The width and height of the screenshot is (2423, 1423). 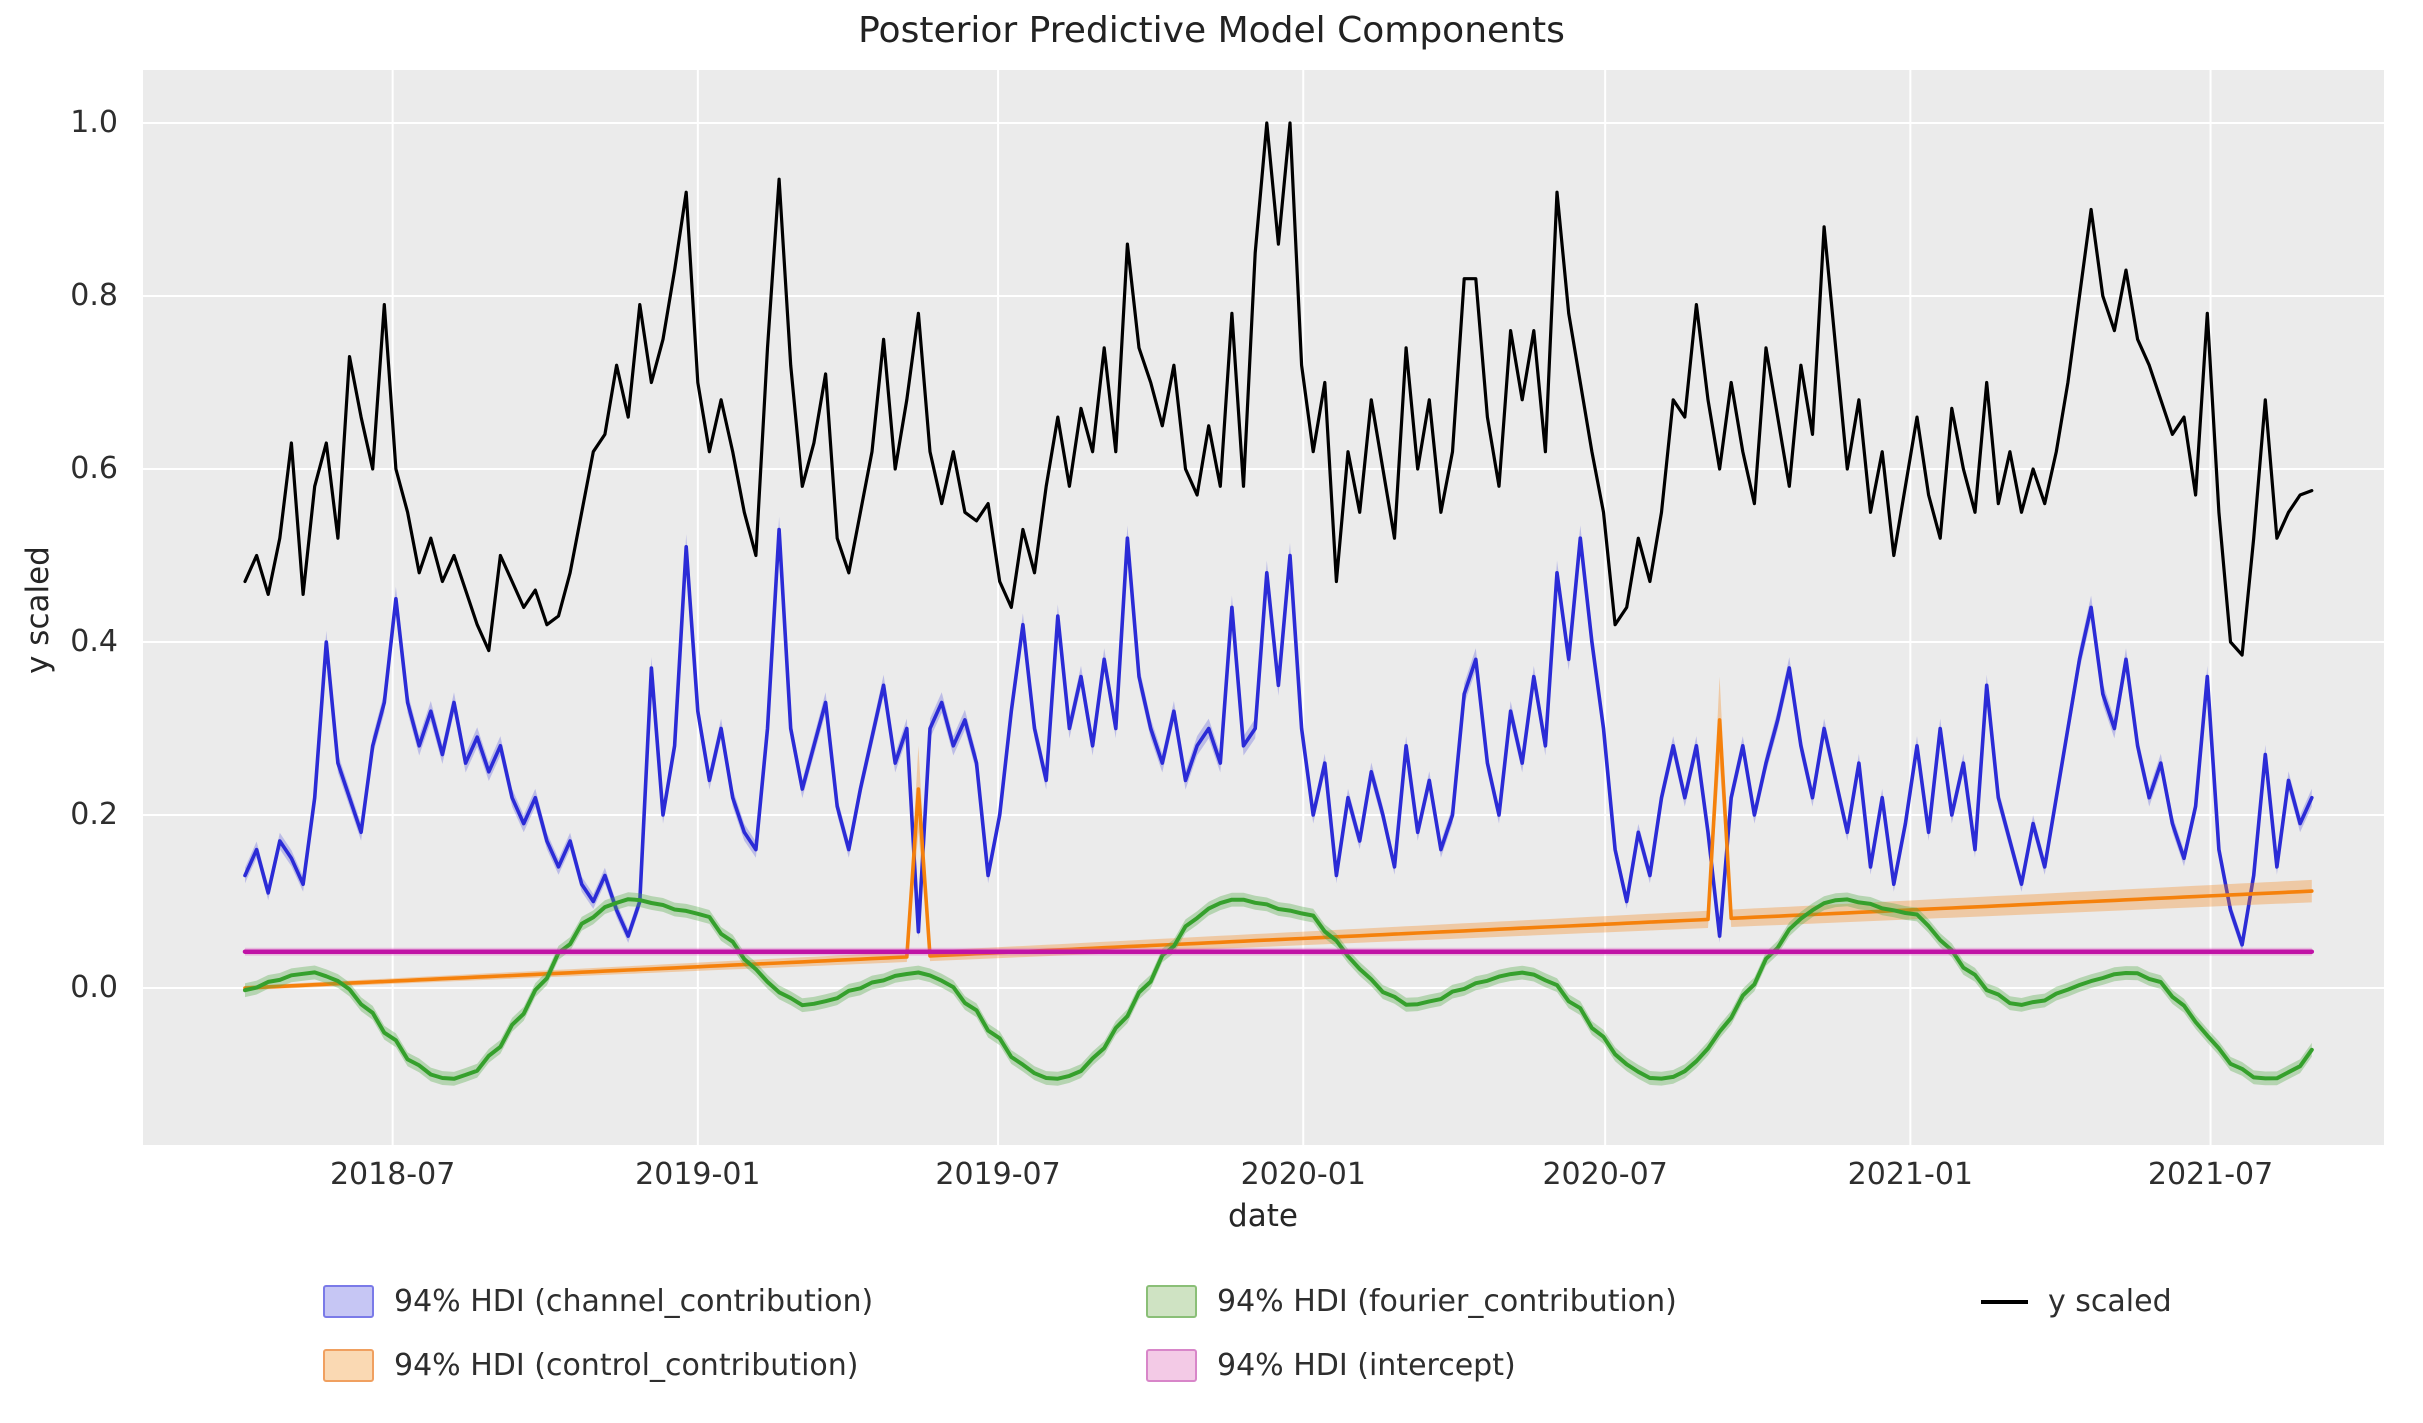 I want to click on x-tick-label: 2019-01, so click(x=698, y=1174).